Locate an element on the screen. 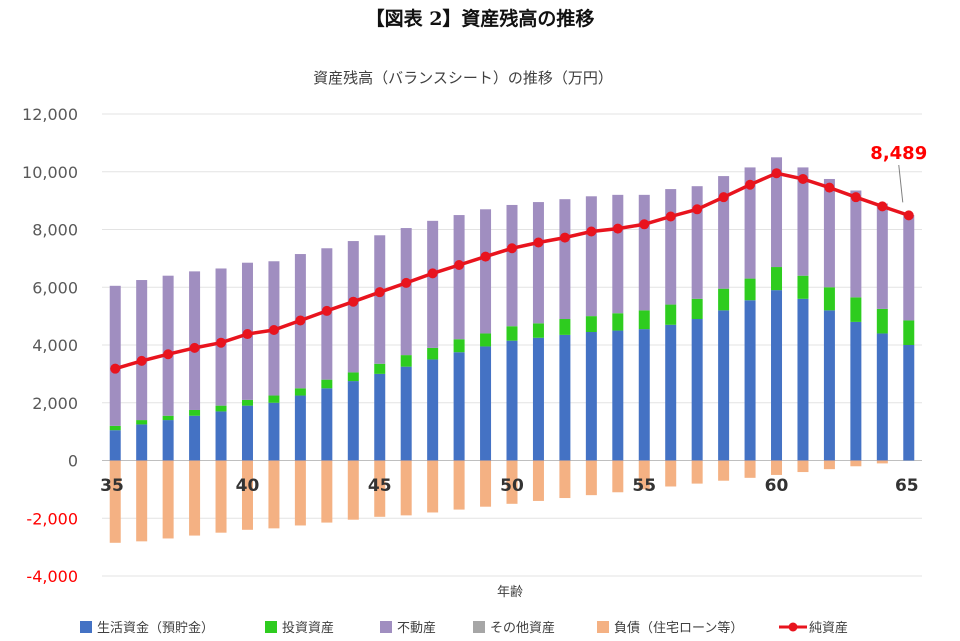 This screenshot has height=641, width=960. figure-title: 【図表 2】資産残高の推移 is located at coordinates (480, 19).